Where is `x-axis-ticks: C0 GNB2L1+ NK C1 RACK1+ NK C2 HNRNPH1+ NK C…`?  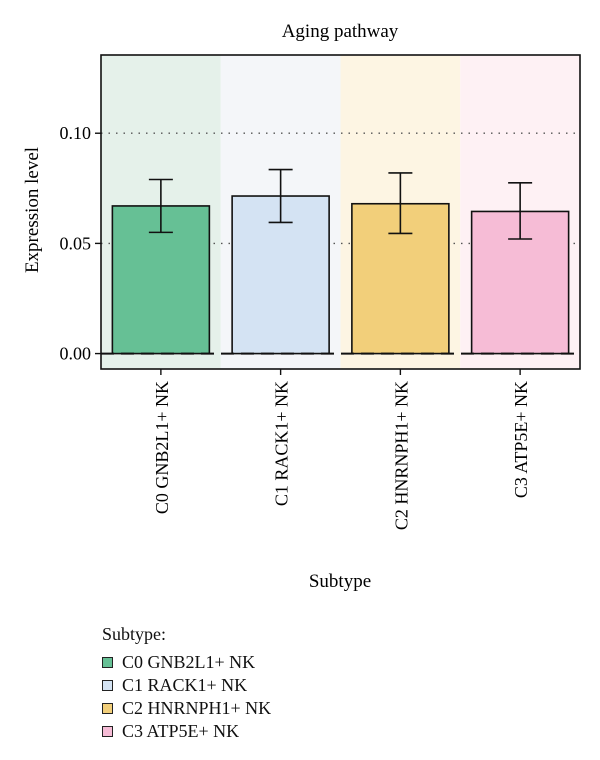 x-axis-ticks: C0 GNB2L1+ NK C1 RACK1+ NK C2 HNRNPH1+ NK C… is located at coordinates (341, 449).